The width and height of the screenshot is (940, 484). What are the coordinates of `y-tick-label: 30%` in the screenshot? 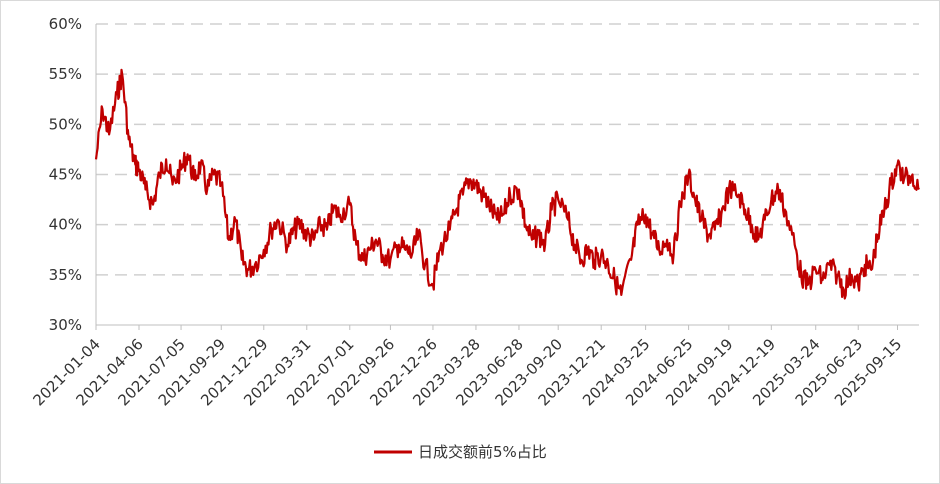 It's located at (65, 325).